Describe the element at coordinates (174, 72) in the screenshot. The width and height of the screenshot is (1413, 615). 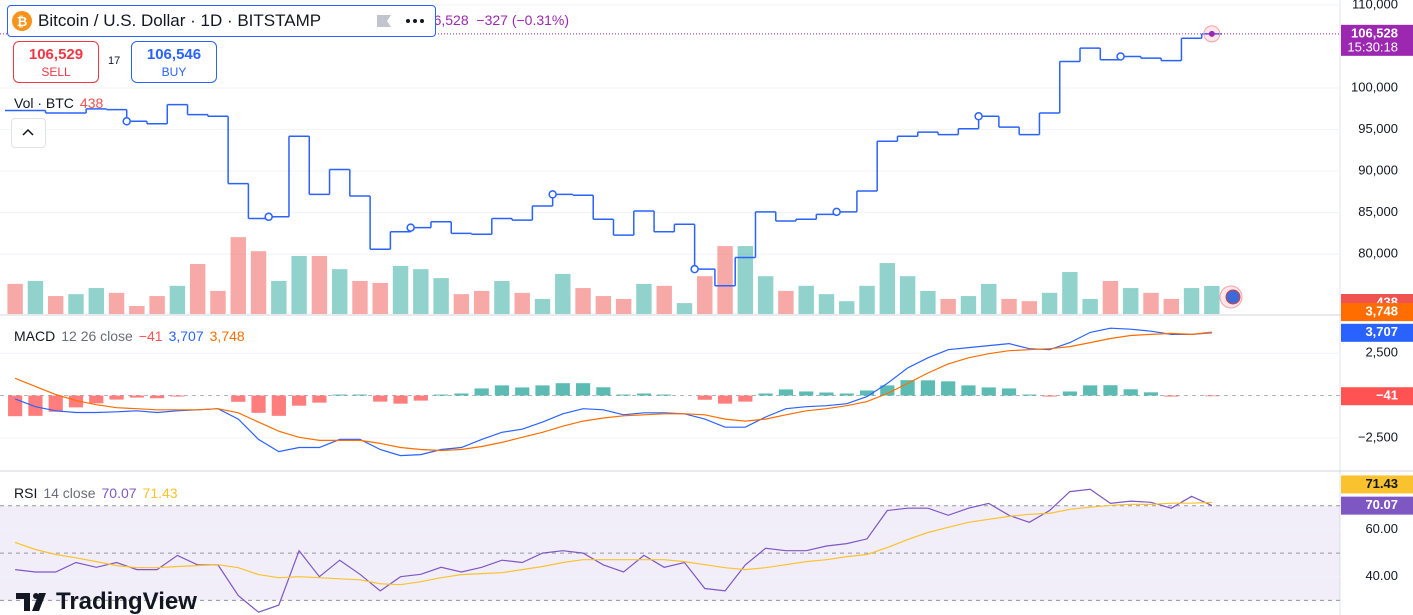
I see `buy-label: BUY` at that location.